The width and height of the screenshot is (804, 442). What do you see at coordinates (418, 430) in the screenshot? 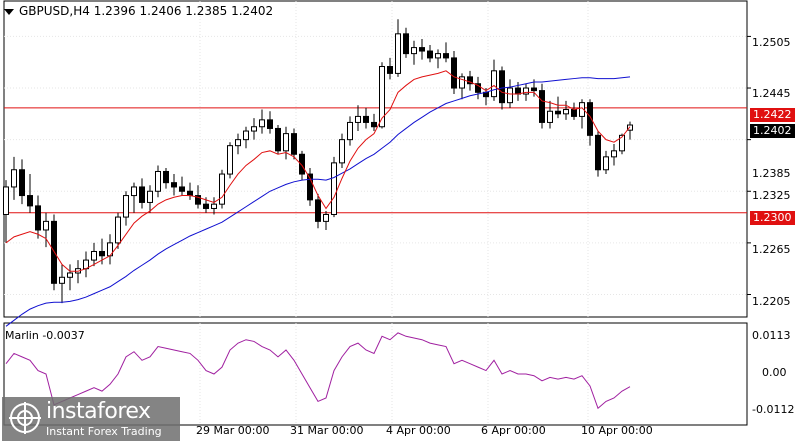
I see `time-label: 4 Apr 00:00` at bounding box center [418, 430].